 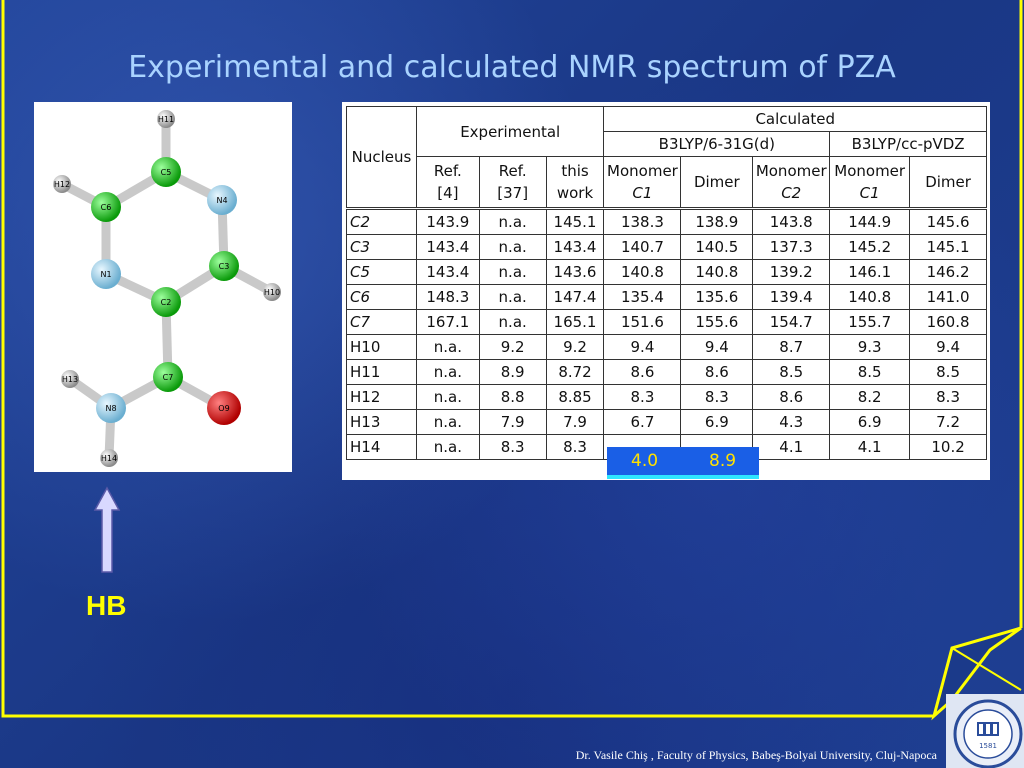 I want to click on h10-label: H10, so click(x=272, y=292).